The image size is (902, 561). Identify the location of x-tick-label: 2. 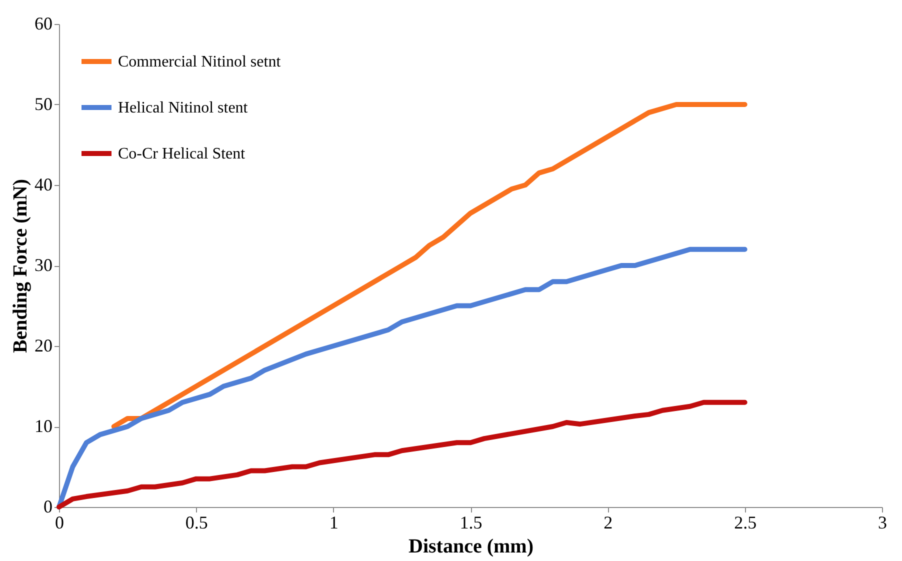
(608, 522).